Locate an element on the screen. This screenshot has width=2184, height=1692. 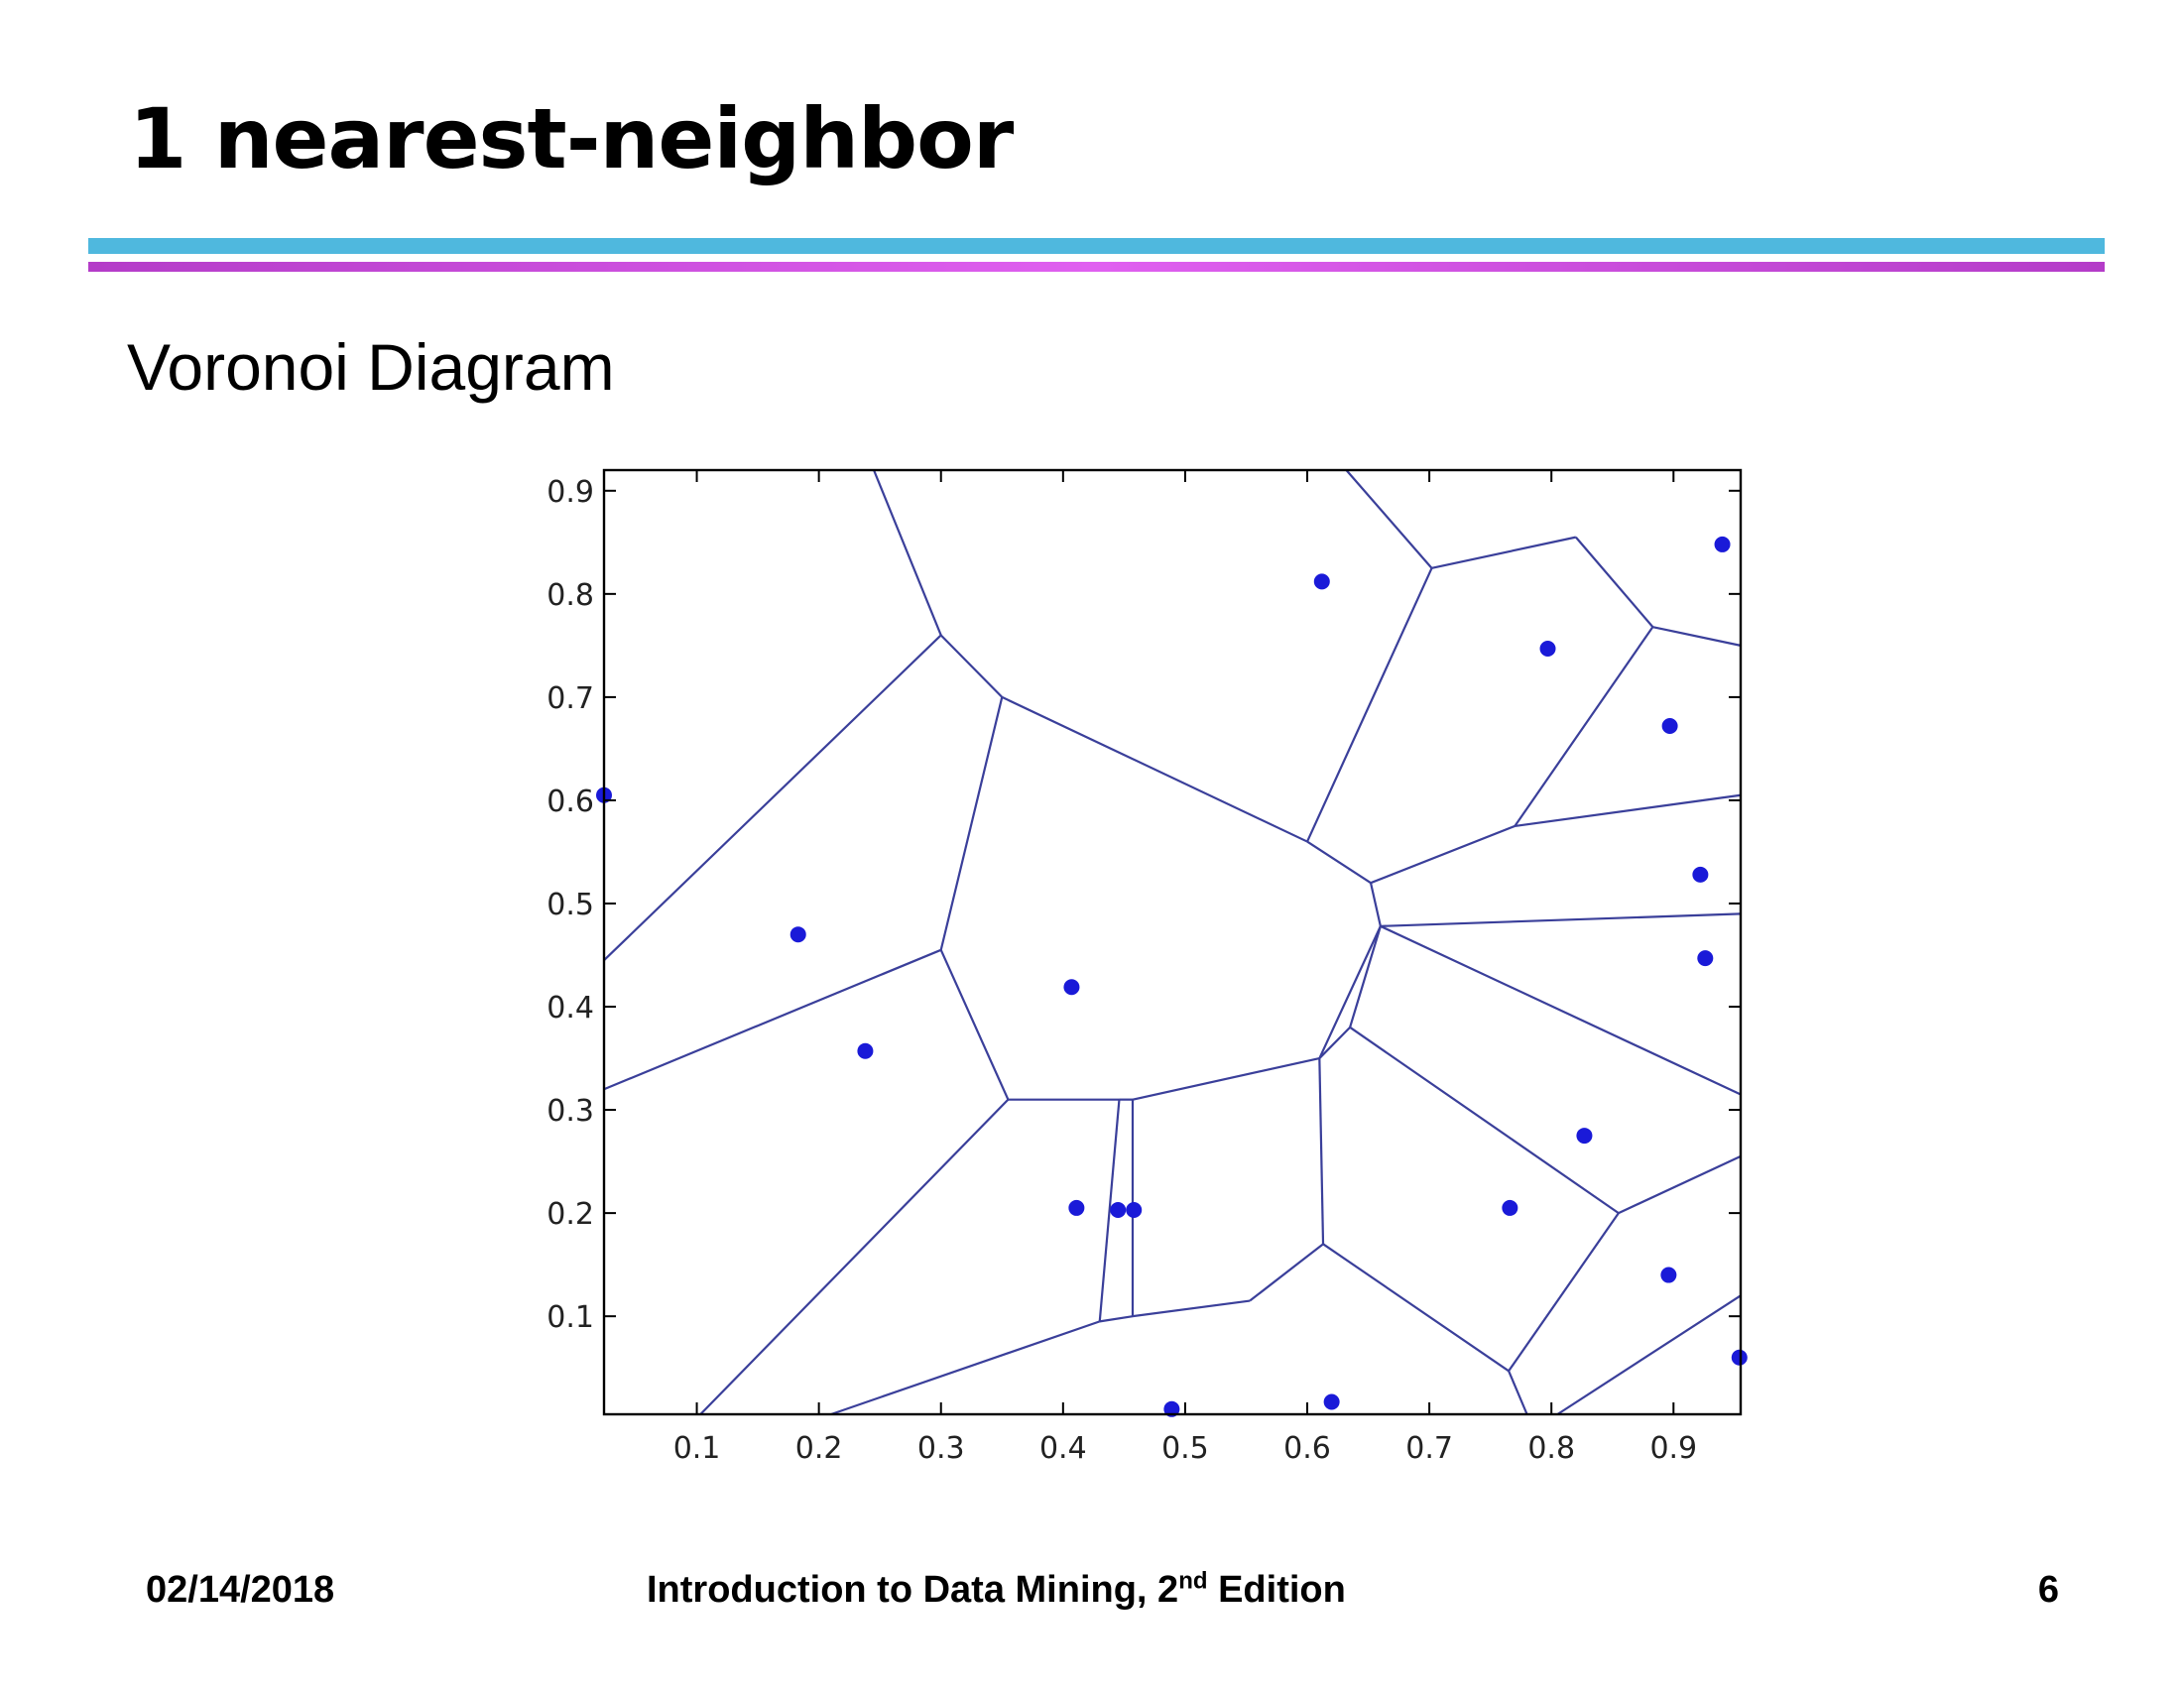
y-tick-label: 0.2 is located at coordinates (570, 1214).